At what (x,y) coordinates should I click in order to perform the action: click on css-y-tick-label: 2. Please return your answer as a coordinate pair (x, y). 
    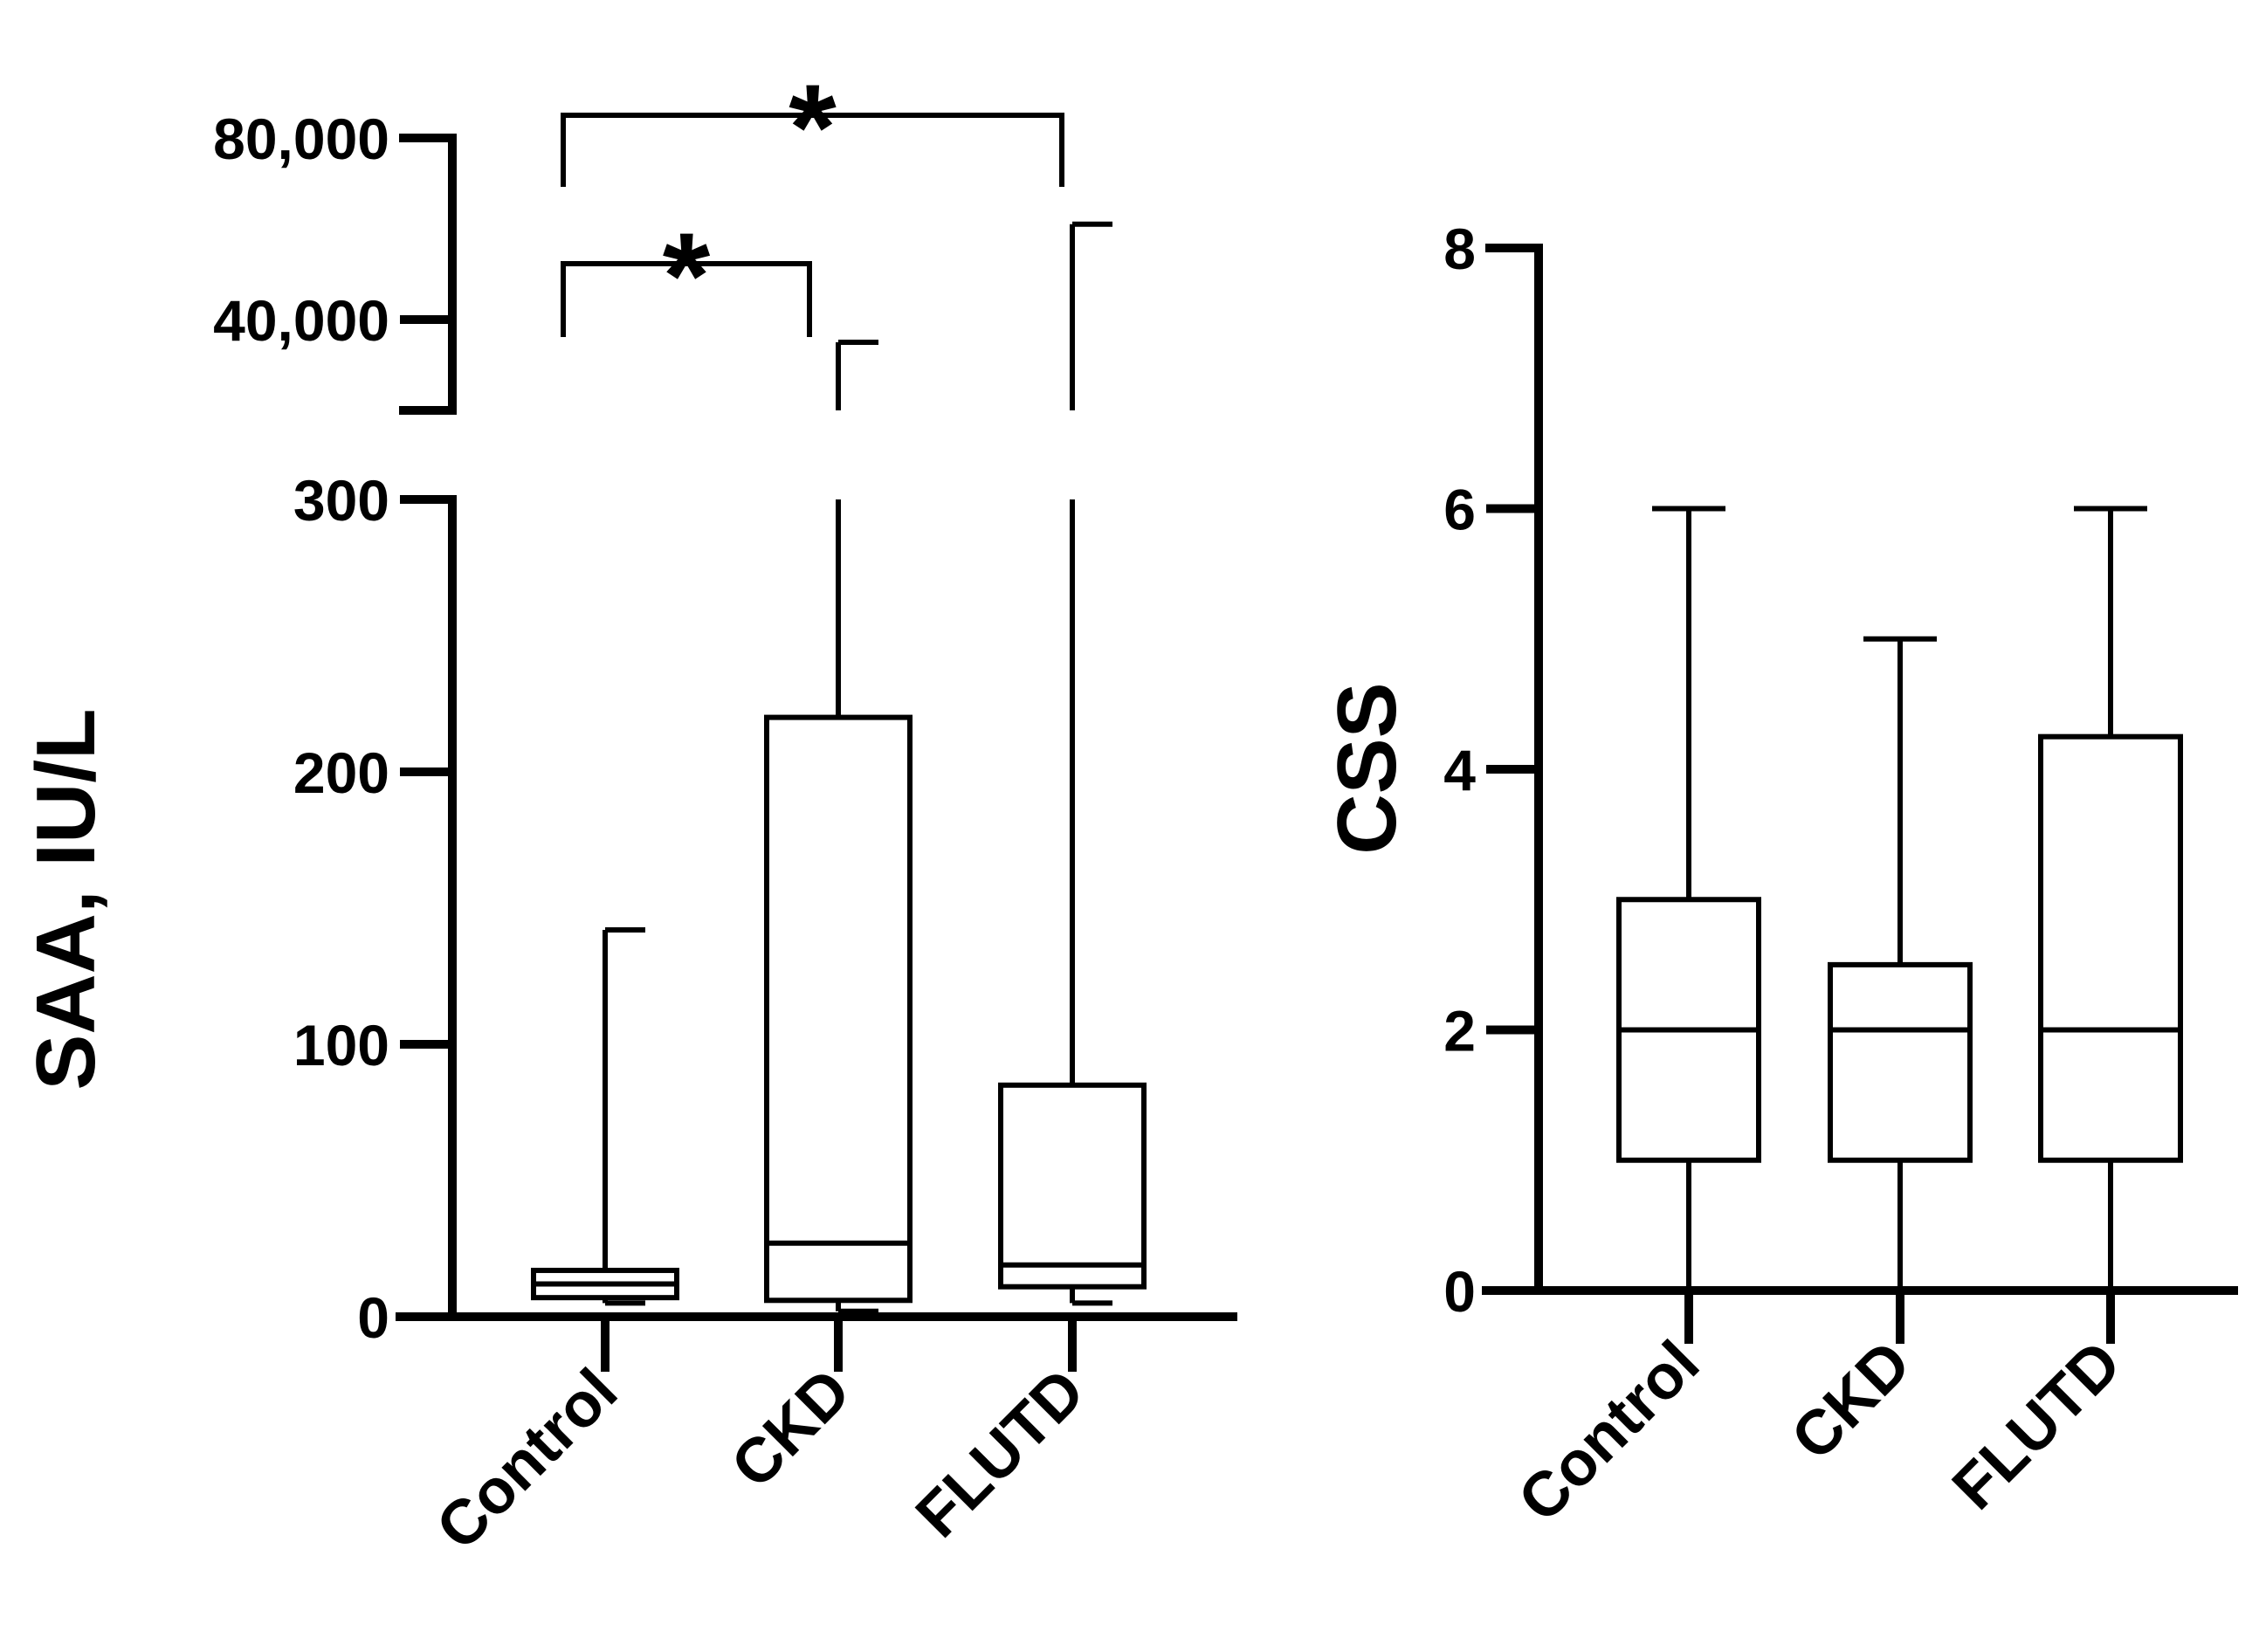
    Looking at the image, I should click on (1459, 1031).